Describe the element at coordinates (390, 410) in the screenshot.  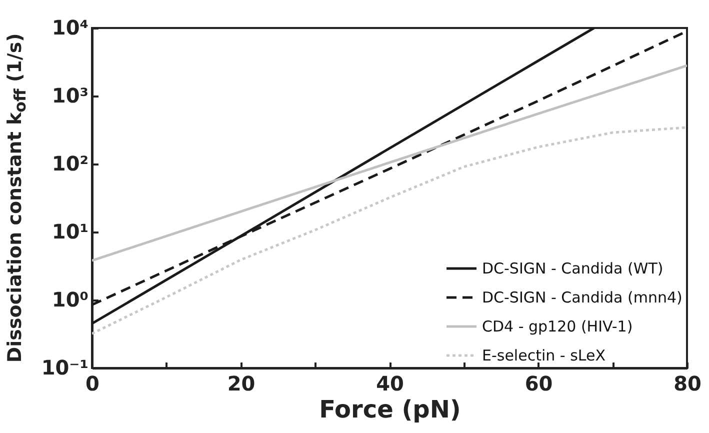
I see `x-axis-title: Force (pN)` at that location.